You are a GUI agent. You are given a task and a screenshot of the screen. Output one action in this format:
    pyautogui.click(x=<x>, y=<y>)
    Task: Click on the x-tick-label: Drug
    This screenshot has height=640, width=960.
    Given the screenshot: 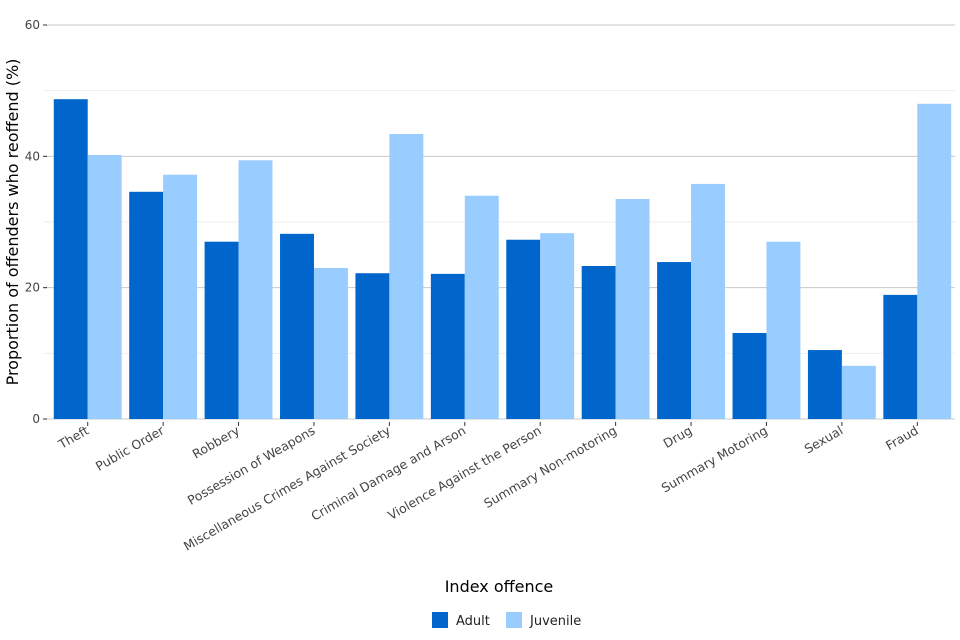 What is the action you would take?
    pyautogui.click(x=678, y=437)
    